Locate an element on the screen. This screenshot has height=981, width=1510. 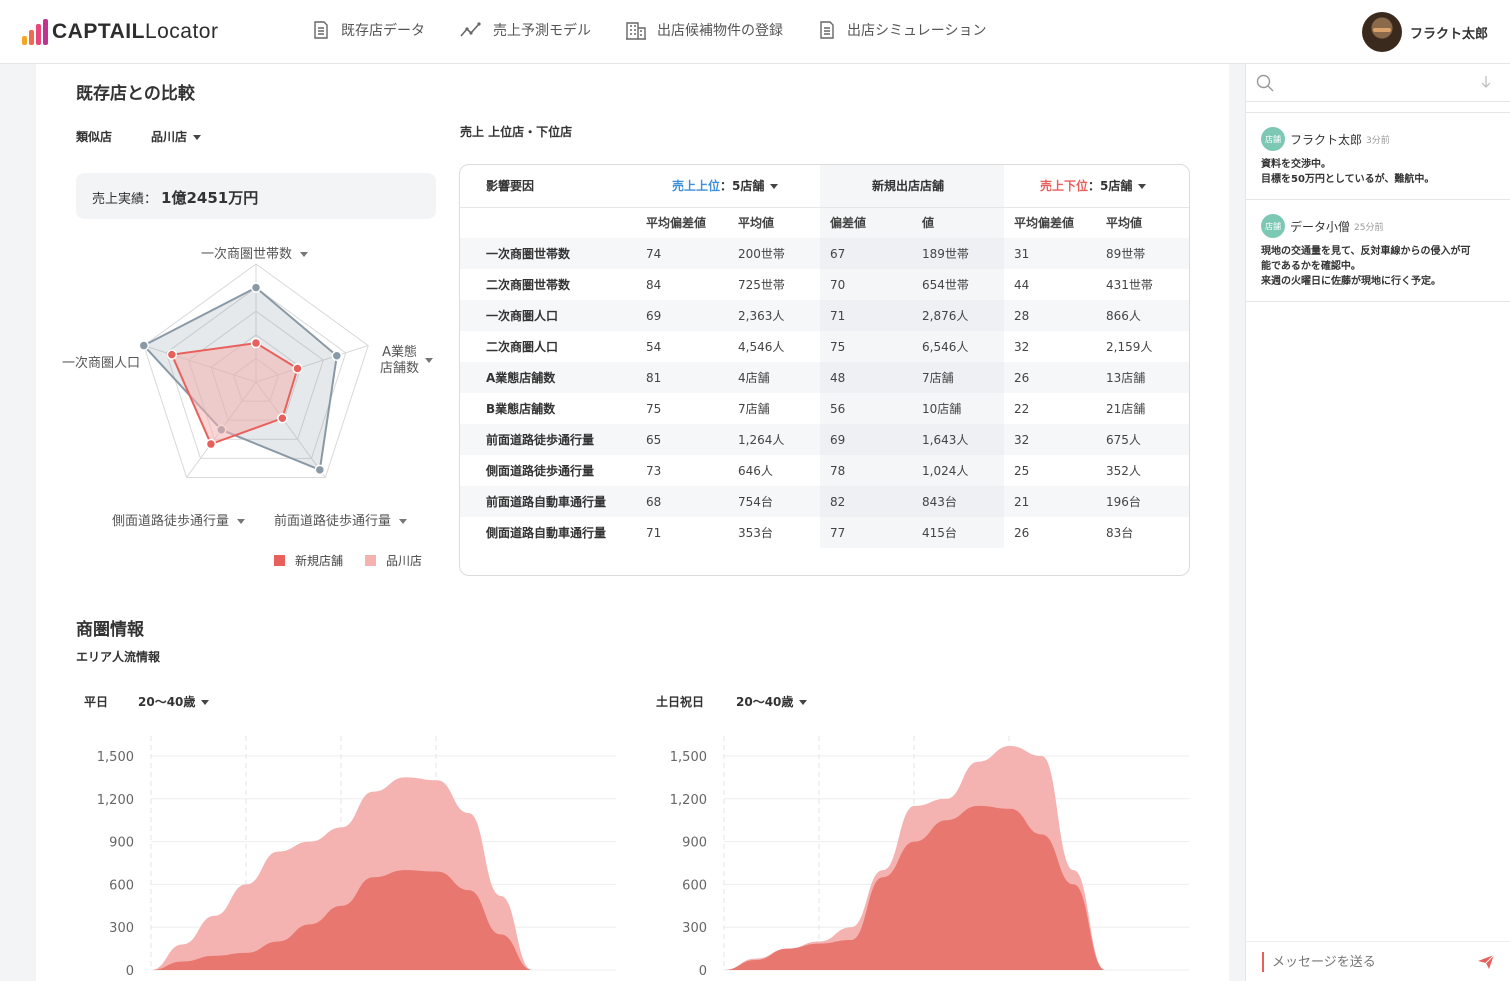
table-cell: 83台 is located at coordinates (1120, 533).